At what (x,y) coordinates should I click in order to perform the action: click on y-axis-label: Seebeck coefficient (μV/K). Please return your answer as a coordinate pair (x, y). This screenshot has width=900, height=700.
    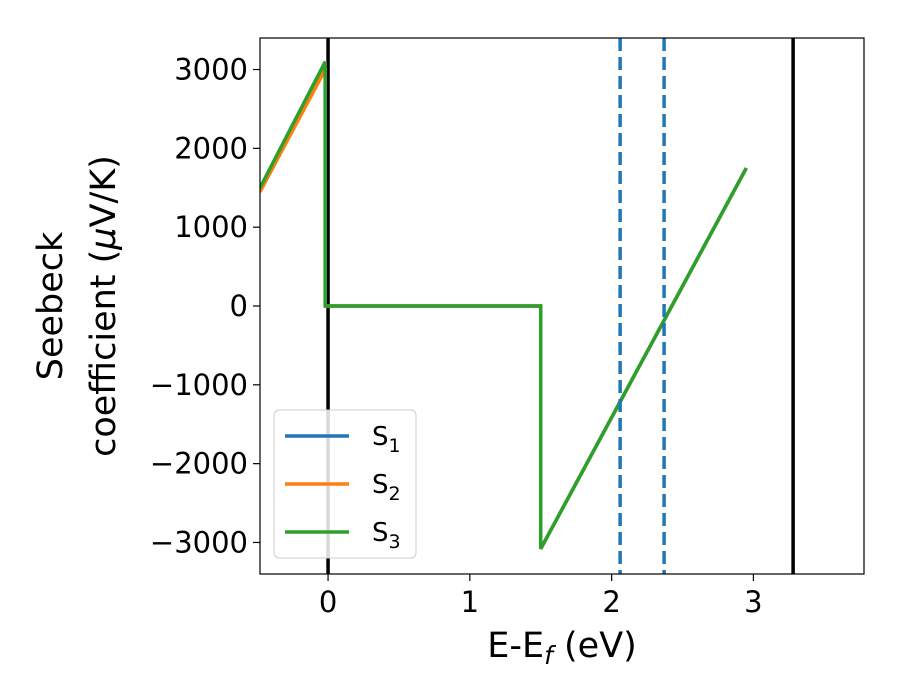
    Looking at the image, I should click on (77, 306).